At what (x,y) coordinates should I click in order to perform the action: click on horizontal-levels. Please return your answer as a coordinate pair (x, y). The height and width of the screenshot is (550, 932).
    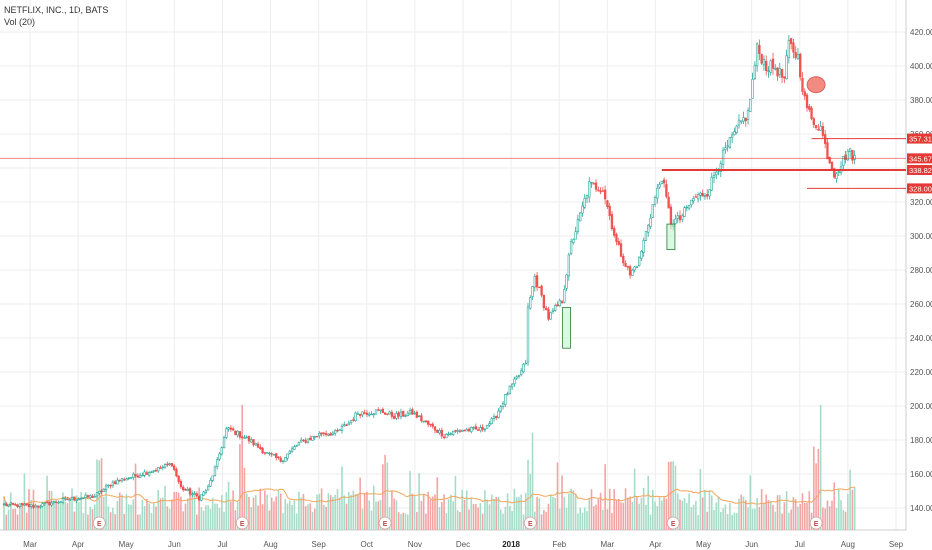
    Looking at the image, I should click on (453, 163).